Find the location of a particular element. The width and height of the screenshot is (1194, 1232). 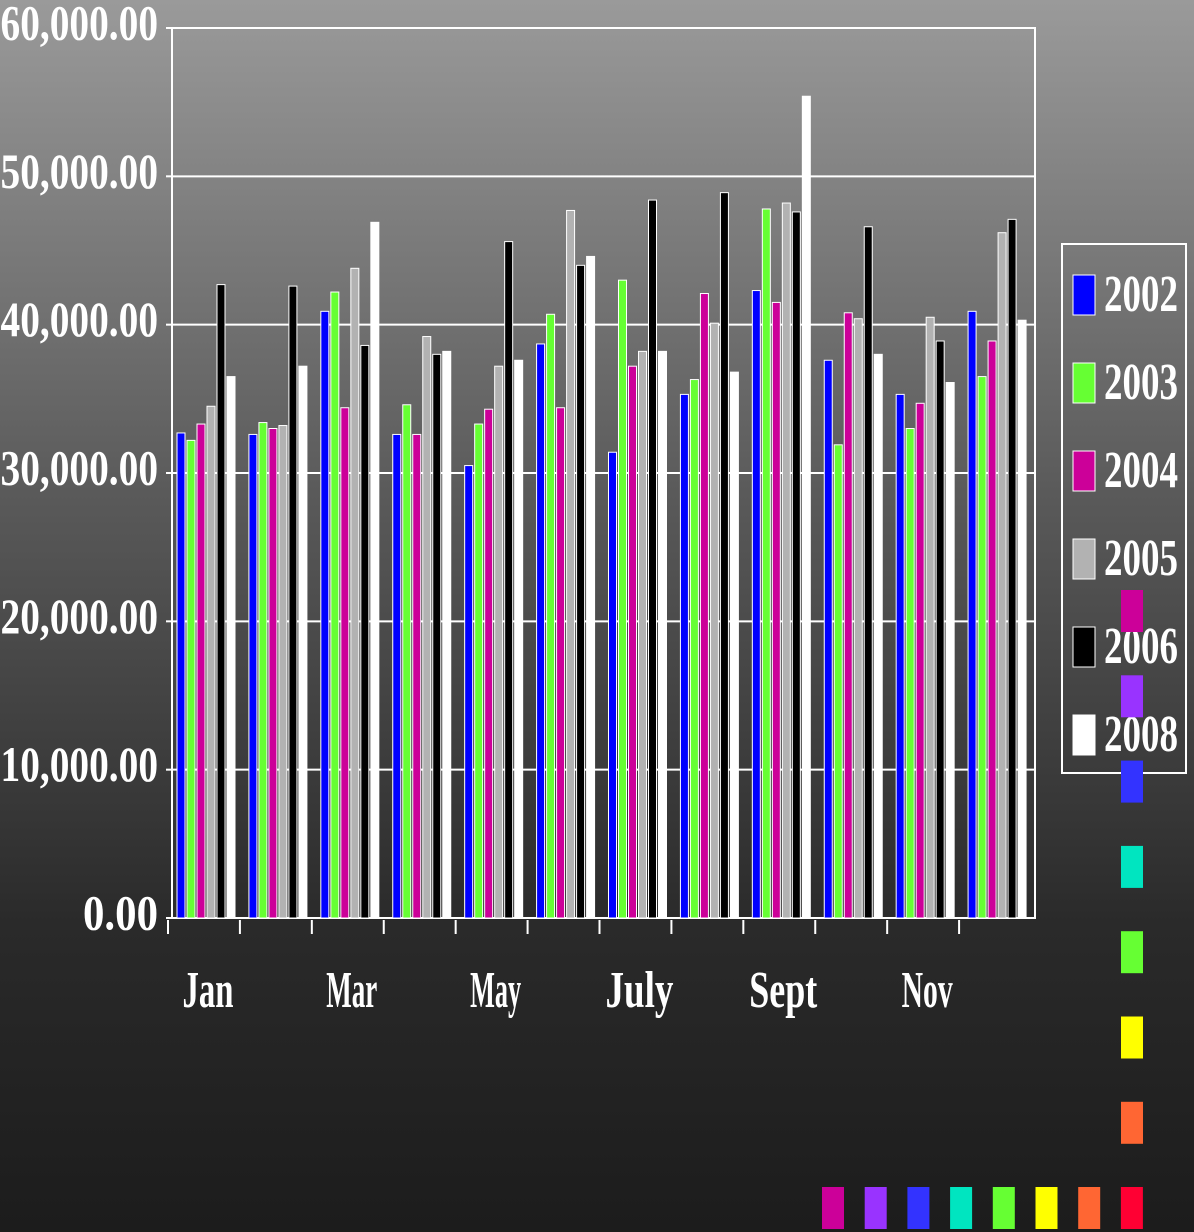

x-tick-label: May is located at coordinates (495, 990).